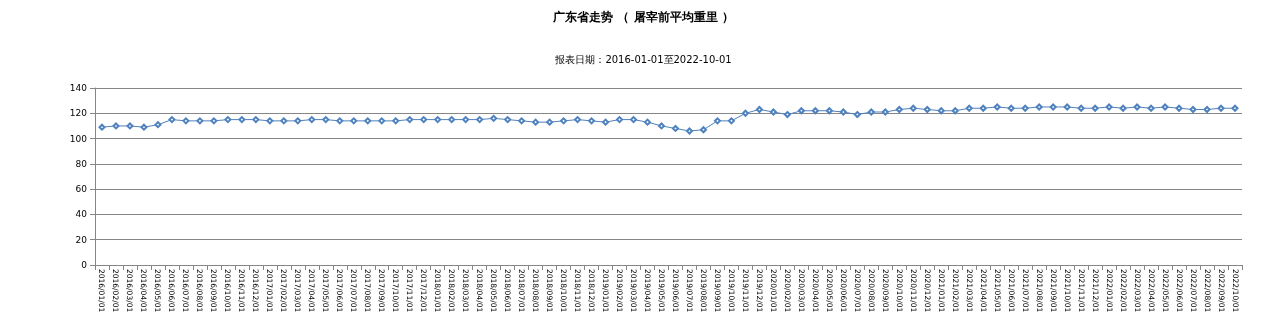 The height and width of the screenshot is (329, 1287). Describe the element at coordinates (78, 138) in the screenshot. I see `y-tick-label: 100` at that location.